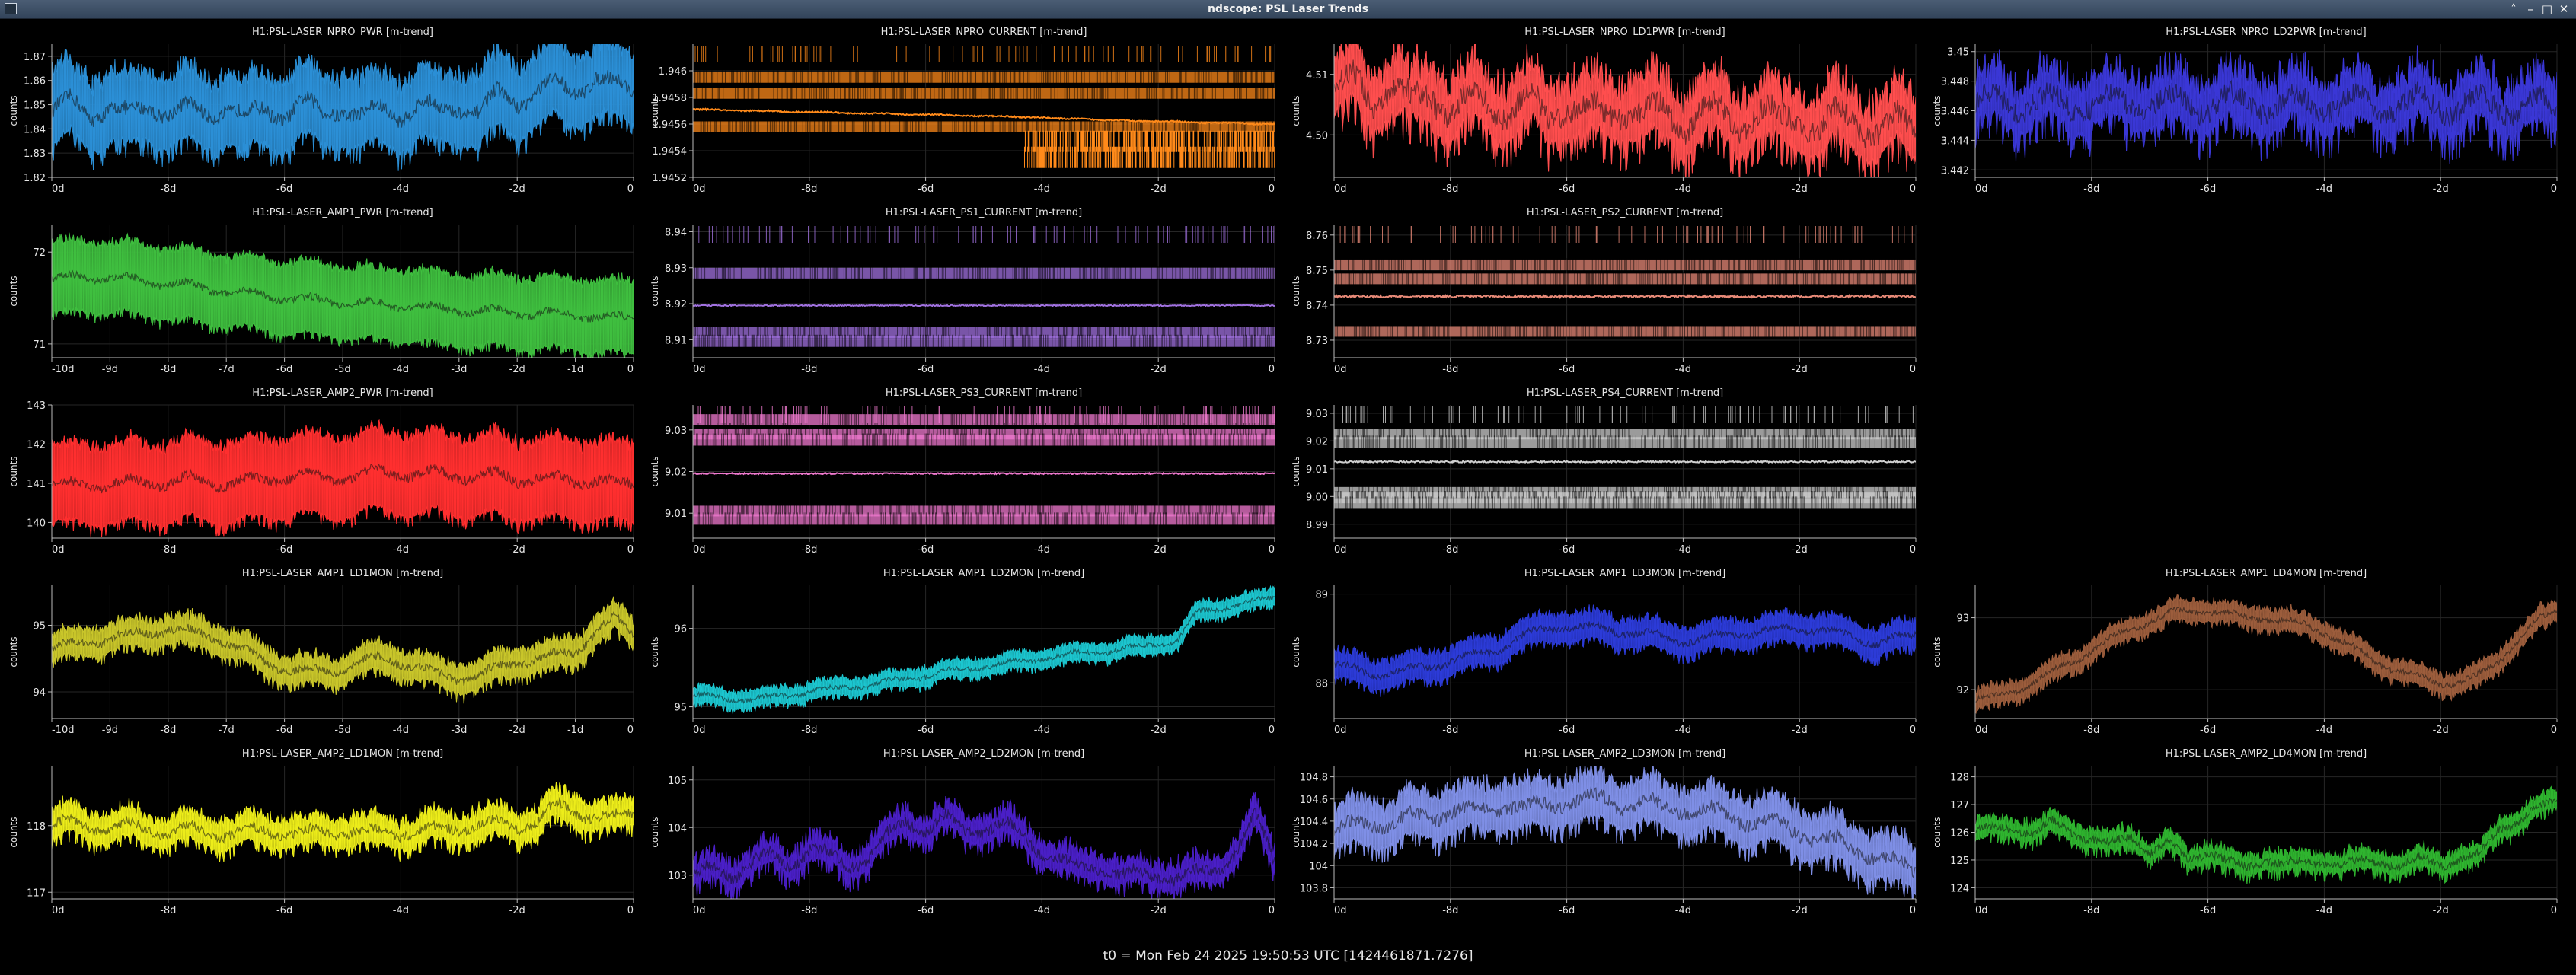 This screenshot has width=2576, height=975. What do you see at coordinates (1625, 393) in the screenshot?
I see `plot-title: H1:PSL-LASER_PS4_CURRENT [m-trend]` at bounding box center [1625, 393].